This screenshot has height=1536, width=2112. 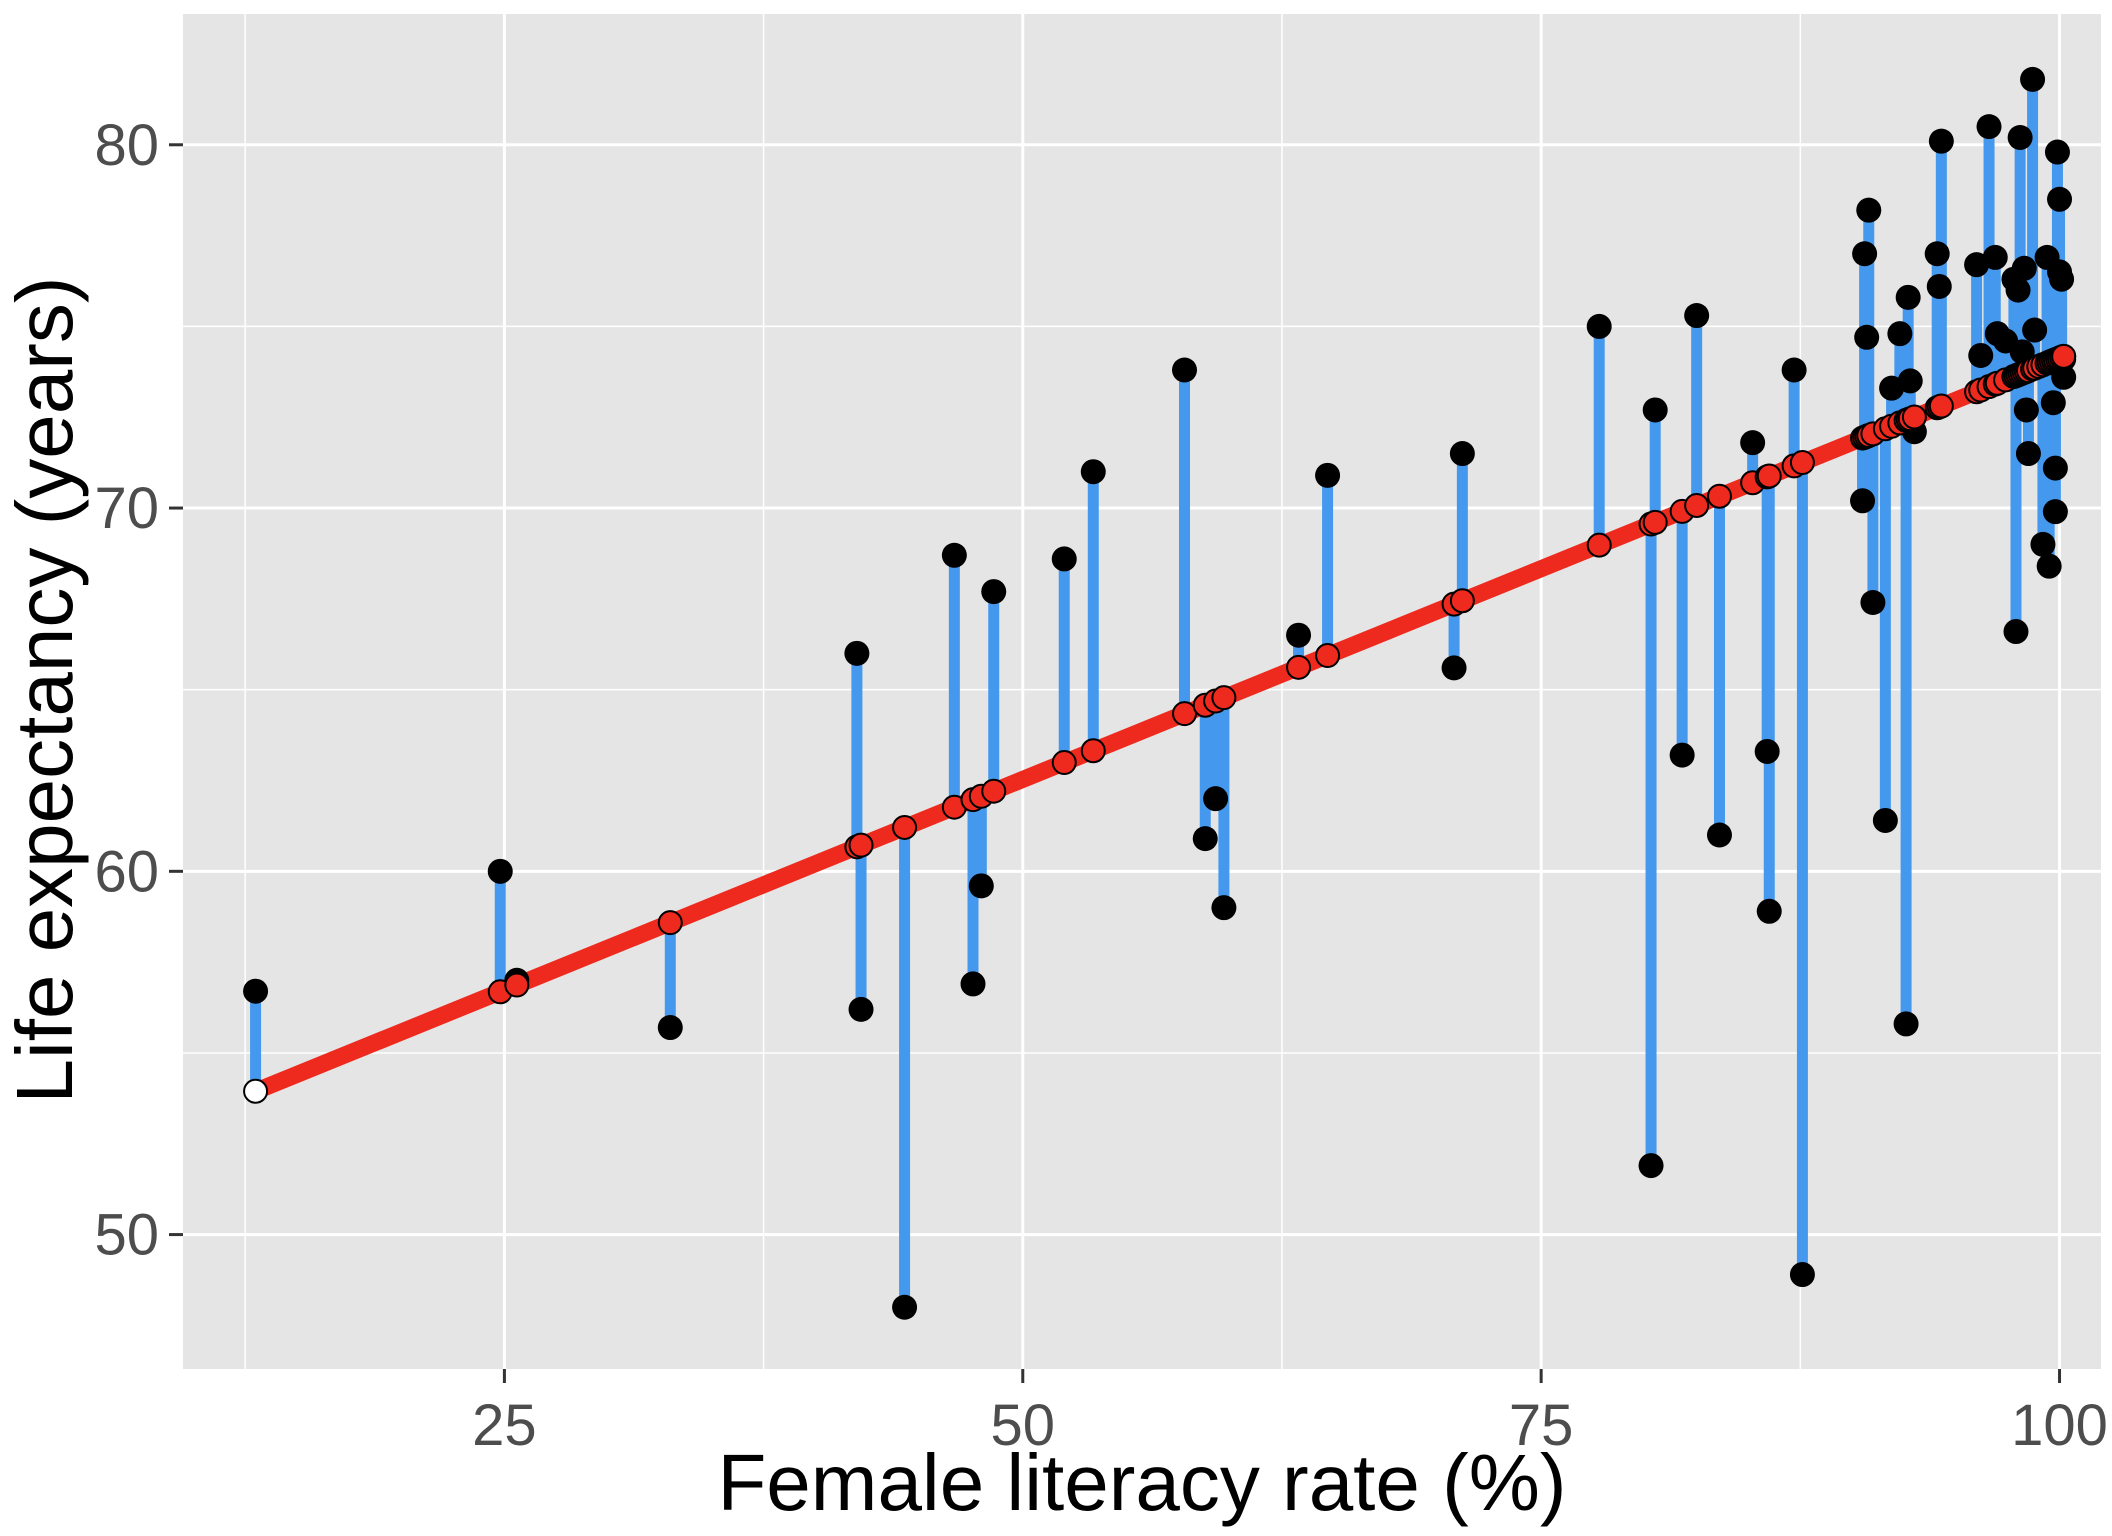 I want to click on y-tick-label: 70, so click(x=126, y=508).